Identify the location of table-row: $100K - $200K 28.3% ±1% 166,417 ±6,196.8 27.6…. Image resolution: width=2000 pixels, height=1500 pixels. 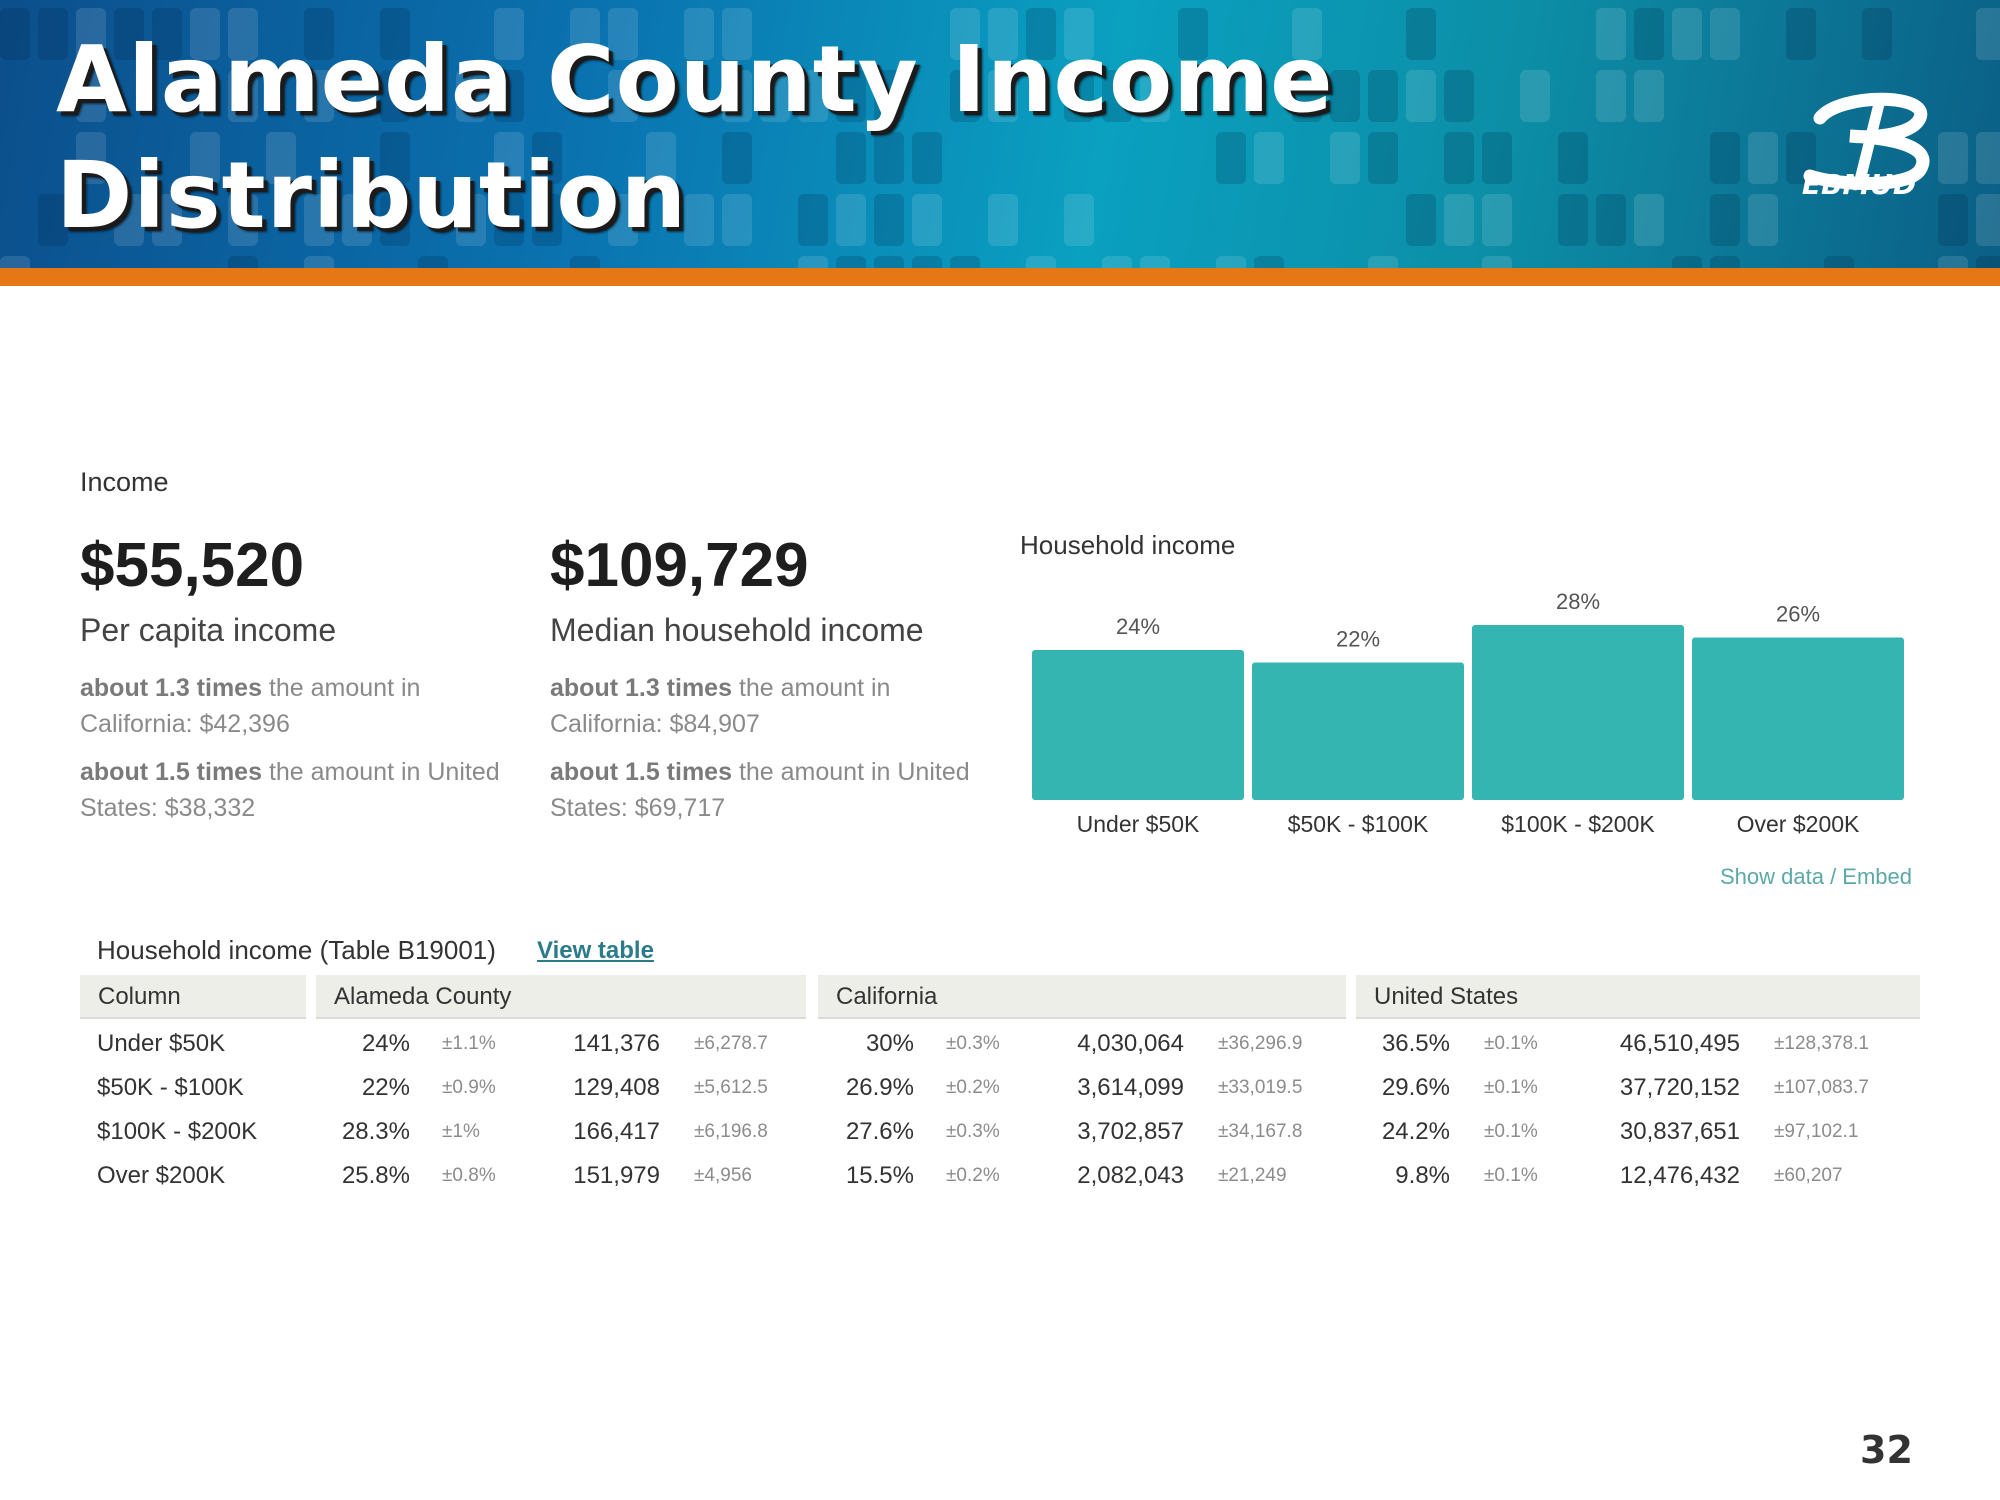
(1000, 1132).